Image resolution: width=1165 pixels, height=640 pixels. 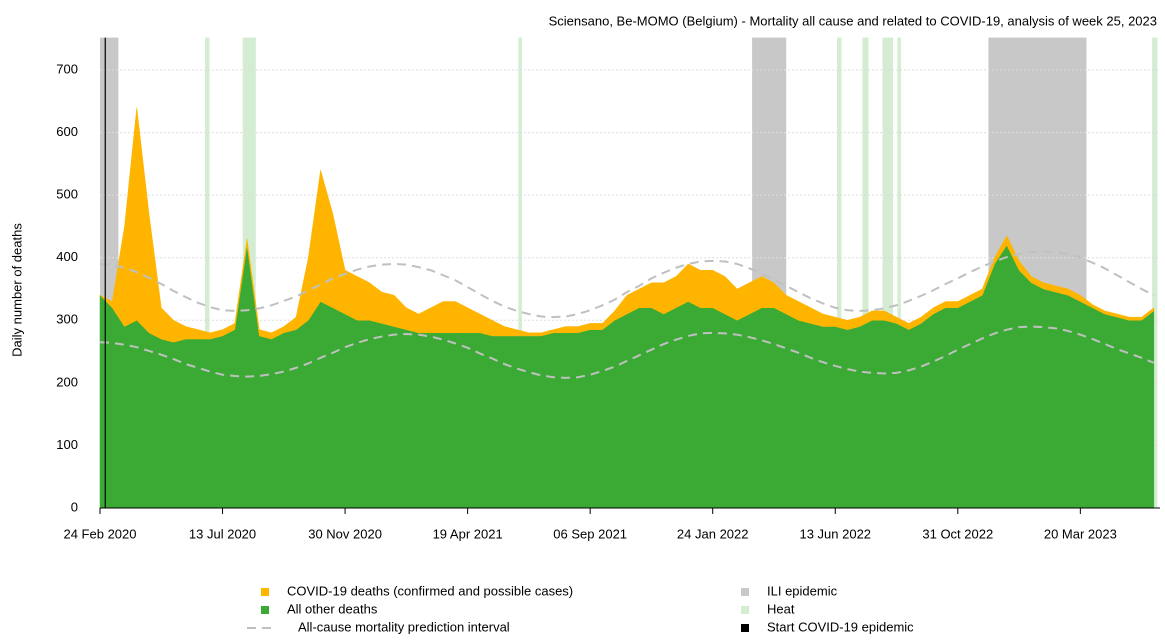 What do you see at coordinates (468, 533) in the screenshot?
I see `x-tick-label: 19 Apr 2021` at bounding box center [468, 533].